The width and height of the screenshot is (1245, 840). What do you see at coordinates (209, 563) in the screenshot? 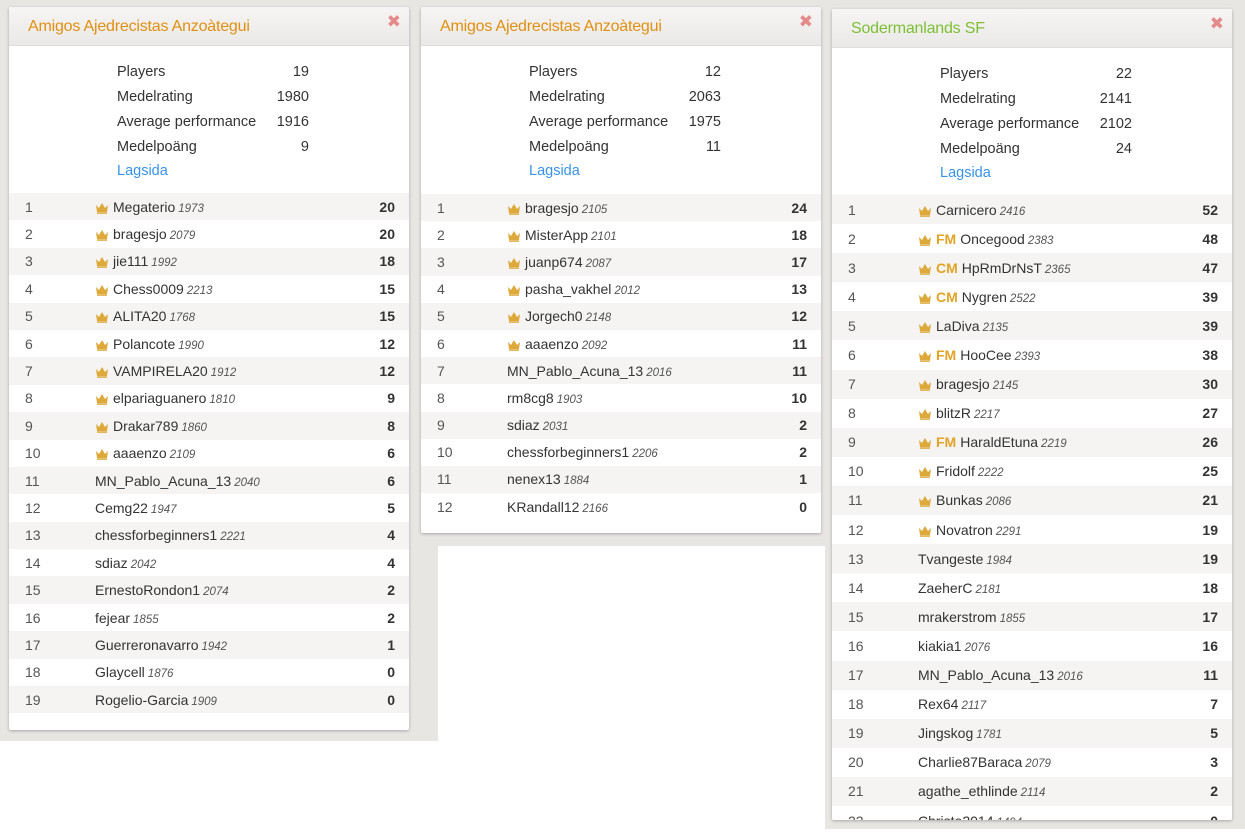
I see `table-row: 14 sdiaz 2042 4` at bounding box center [209, 563].